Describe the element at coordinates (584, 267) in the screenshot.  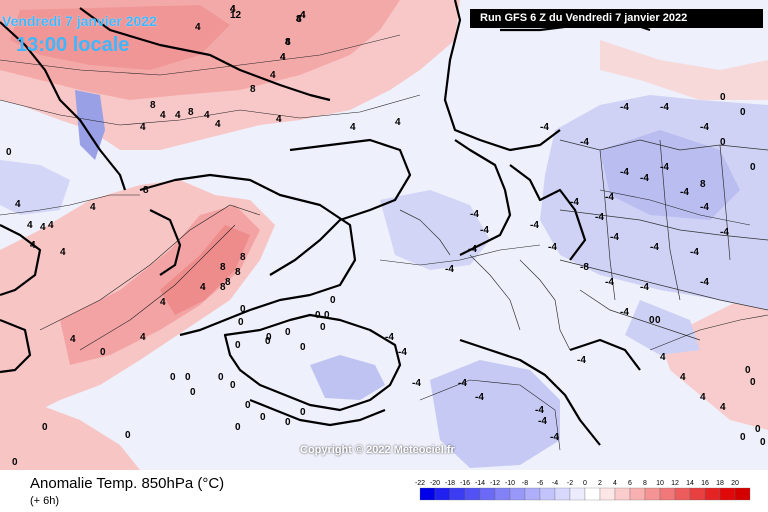
I see `contour-label: -8` at that location.